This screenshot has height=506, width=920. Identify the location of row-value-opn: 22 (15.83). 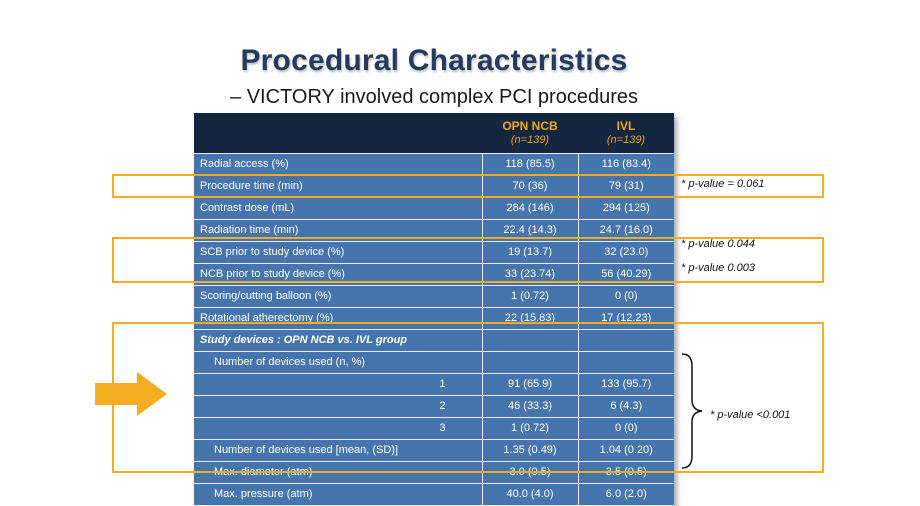
(529, 318).